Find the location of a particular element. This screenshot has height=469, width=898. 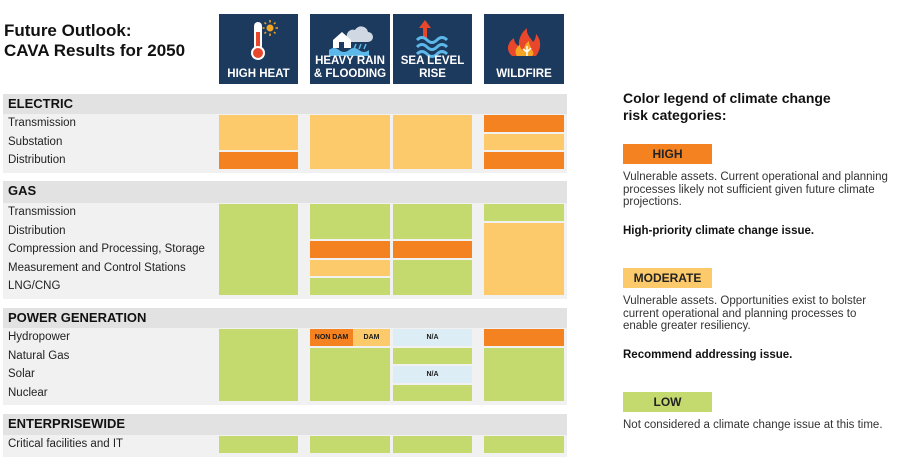

legend-note: Recommend addressing issue. is located at coordinates (708, 355).